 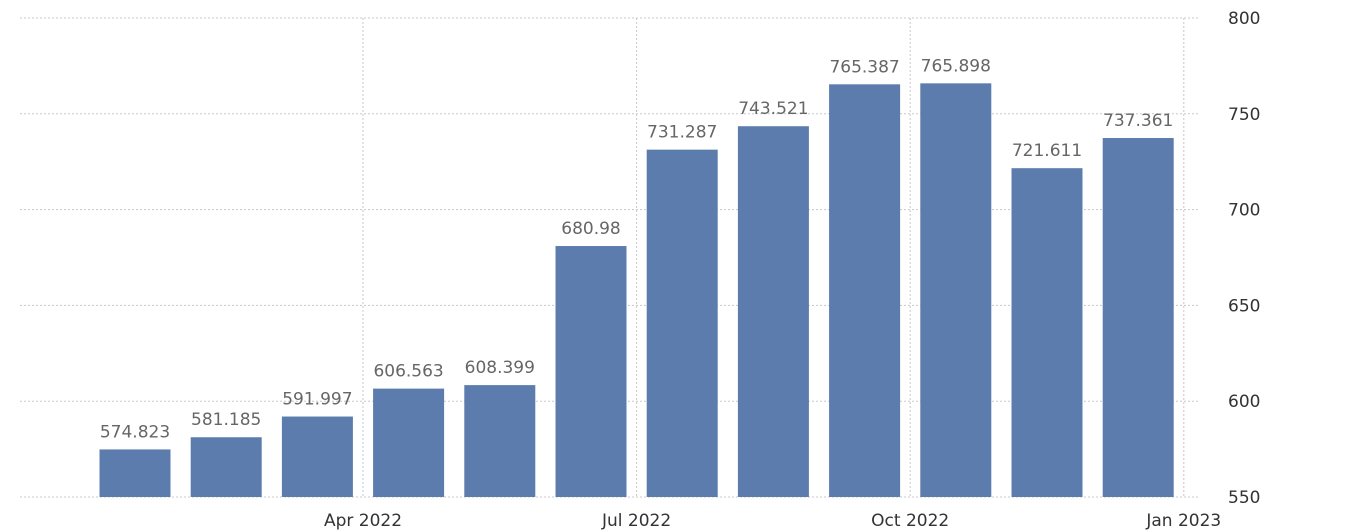 I want to click on data-label: 574.823, so click(x=135, y=432).